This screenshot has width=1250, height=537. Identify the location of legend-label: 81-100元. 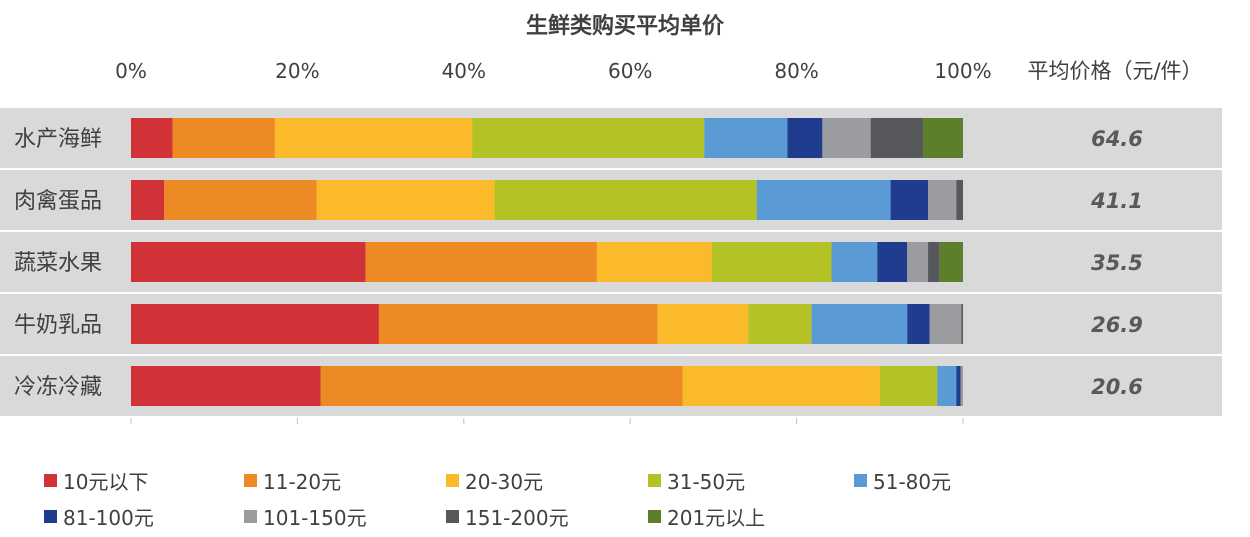
(108, 518).